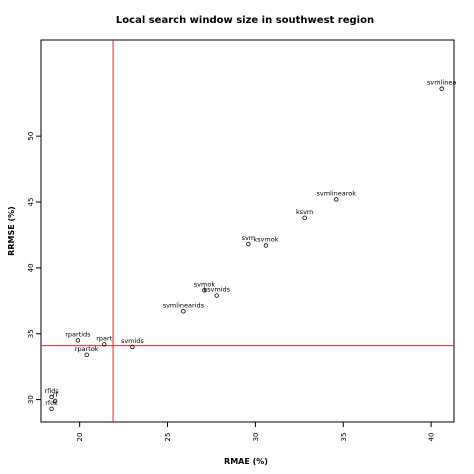 This screenshot has width=474, height=474. What do you see at coordinates (246, 461) in the screenshot?
I see `x-axis-label: RMAE (%)` at bounding box center [246, 461].